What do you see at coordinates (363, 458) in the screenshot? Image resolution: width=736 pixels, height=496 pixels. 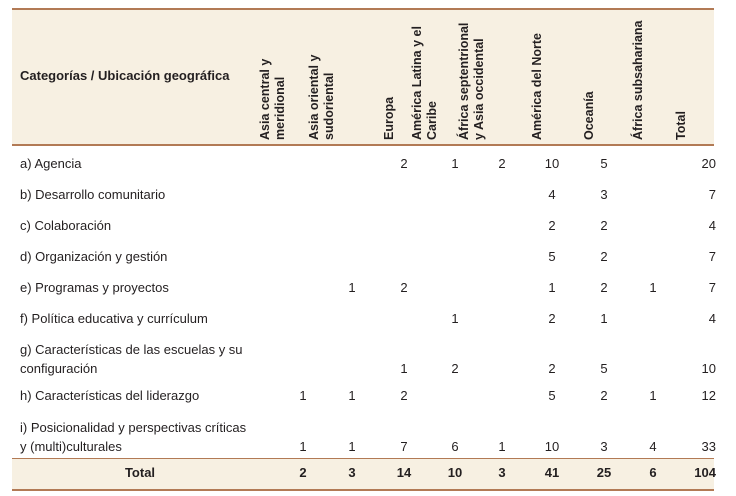 I see `total-top-rule` at bounding box center [363, 458].